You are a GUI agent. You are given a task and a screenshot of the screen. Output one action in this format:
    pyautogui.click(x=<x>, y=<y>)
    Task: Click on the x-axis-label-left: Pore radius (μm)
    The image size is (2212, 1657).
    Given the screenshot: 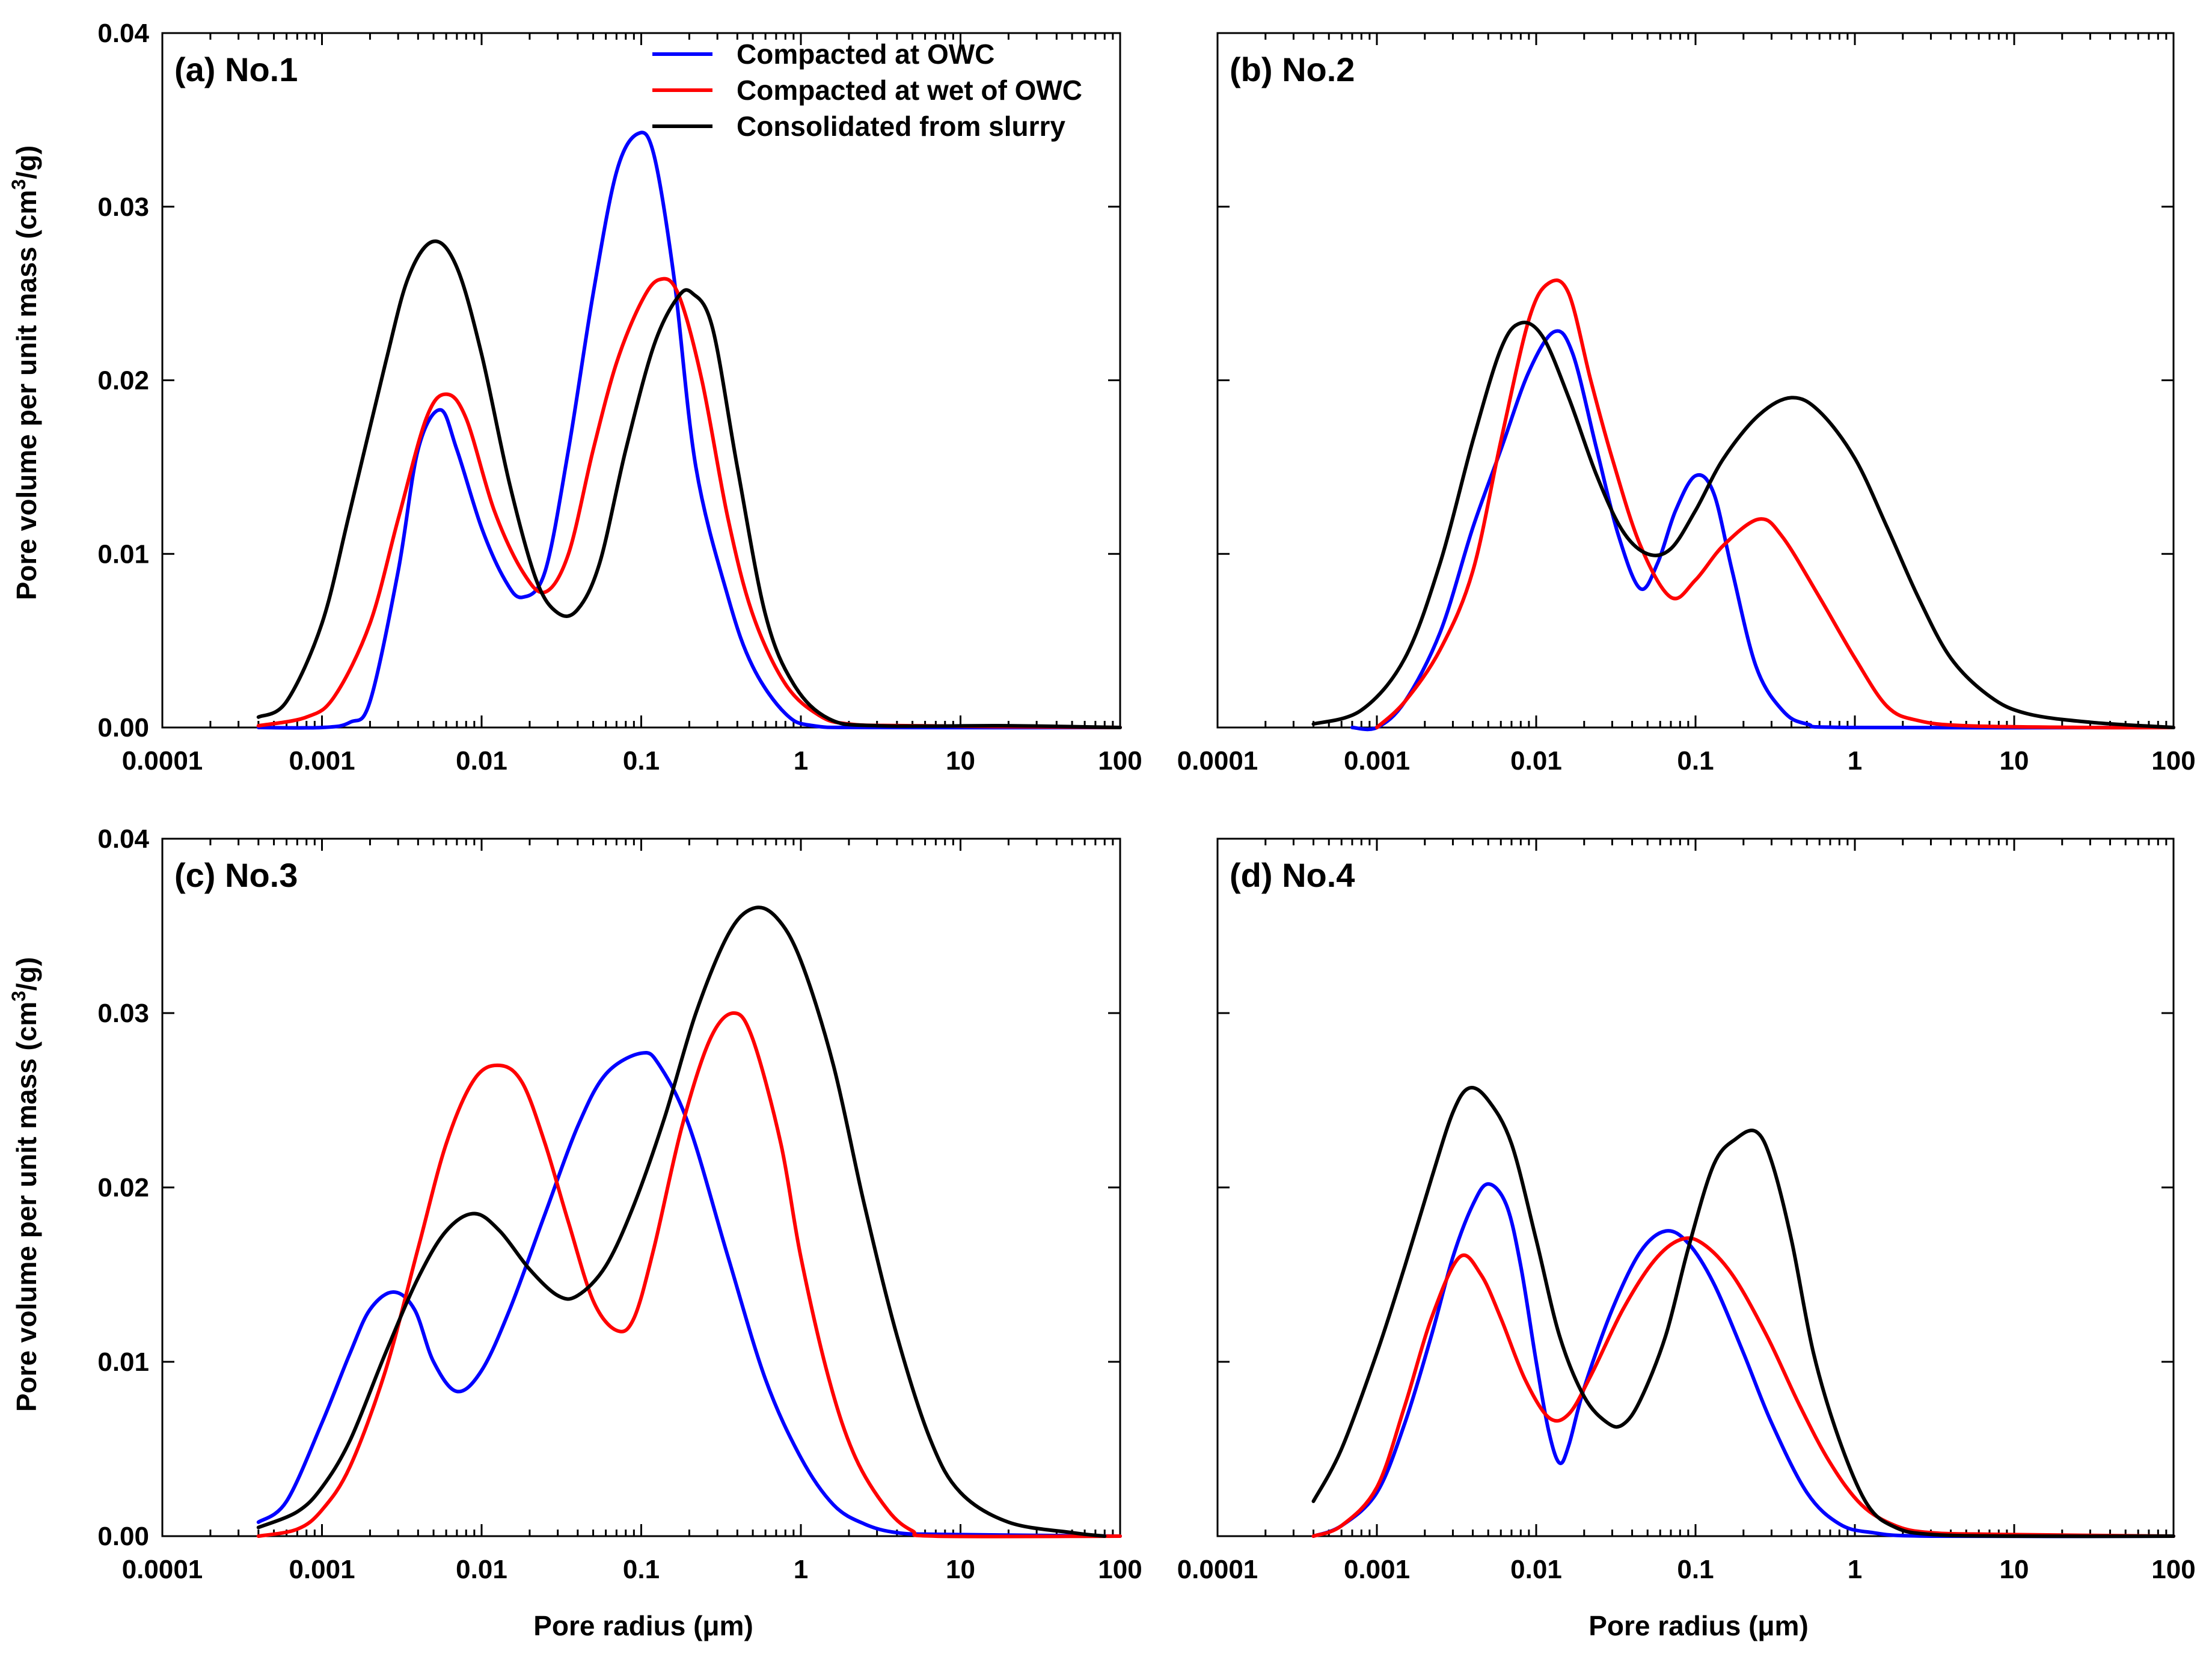 What is the action you would take?
    pyautogui.click(x=643, y=1626)
    